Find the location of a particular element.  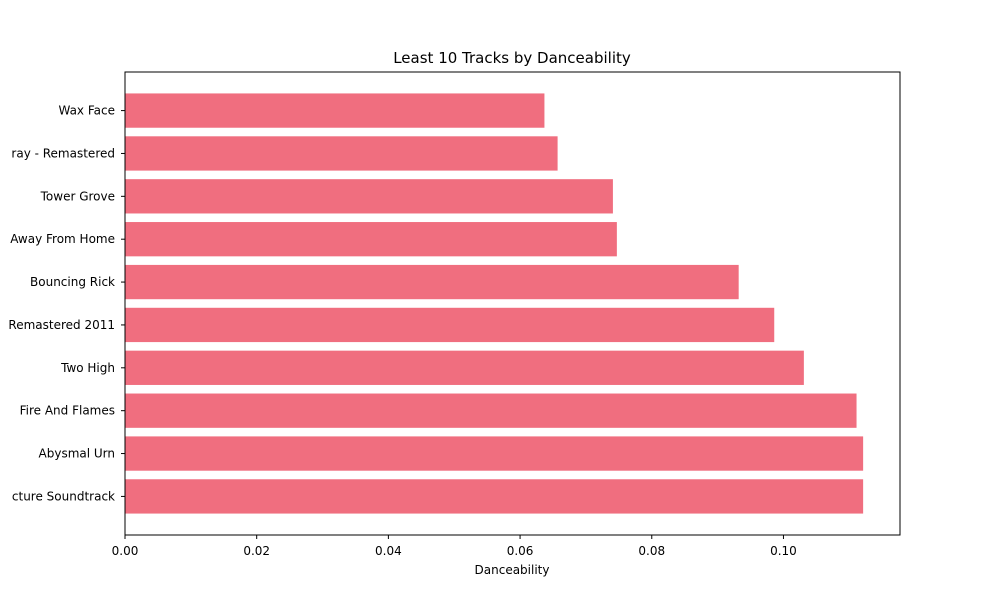

y-tick-label-5: Remastered 2011 is located at coordinates (61, 325).